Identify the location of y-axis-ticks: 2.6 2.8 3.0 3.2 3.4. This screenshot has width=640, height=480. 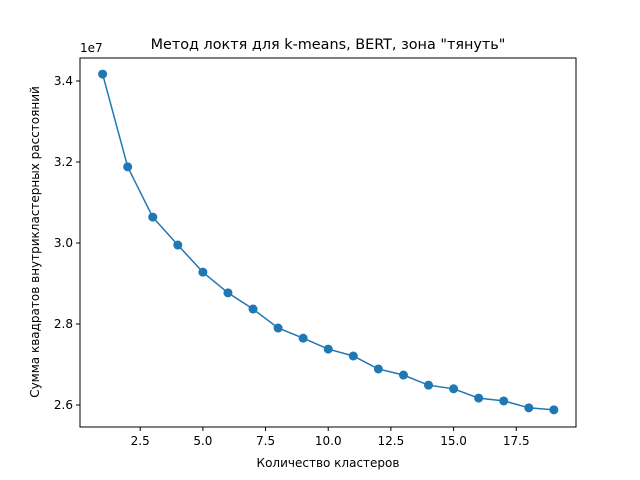
(67, 243).